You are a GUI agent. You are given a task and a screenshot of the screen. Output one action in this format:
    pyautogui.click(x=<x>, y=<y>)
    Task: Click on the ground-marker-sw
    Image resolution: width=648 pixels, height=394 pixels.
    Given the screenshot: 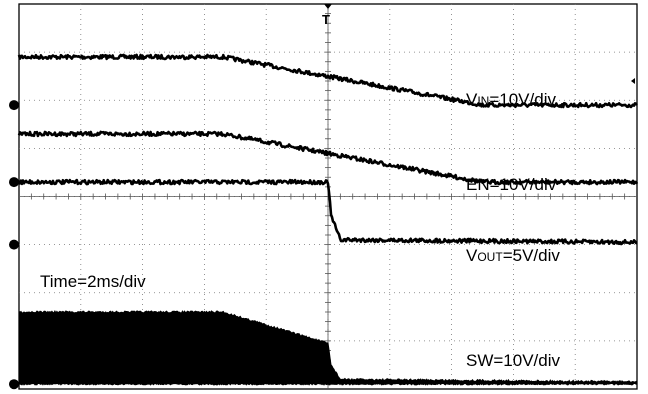 What is the action you would take?
    pyautogui.click(x=14, y=384)
    